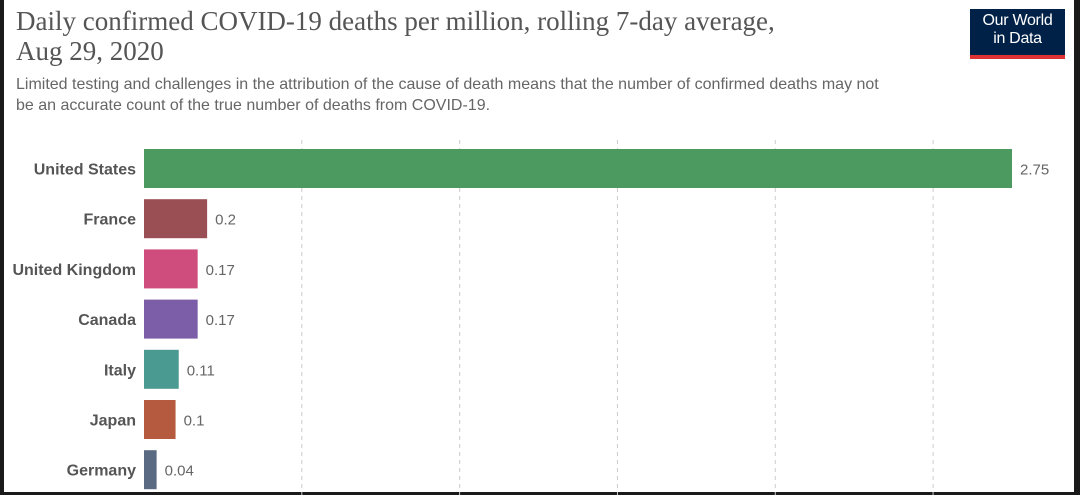 This screenshot has width=1080, height=495. What do you see at coordinates (1017, 57) in the screenshot?
I see `logo-accent-bar` at bounding box center [1017, 57].